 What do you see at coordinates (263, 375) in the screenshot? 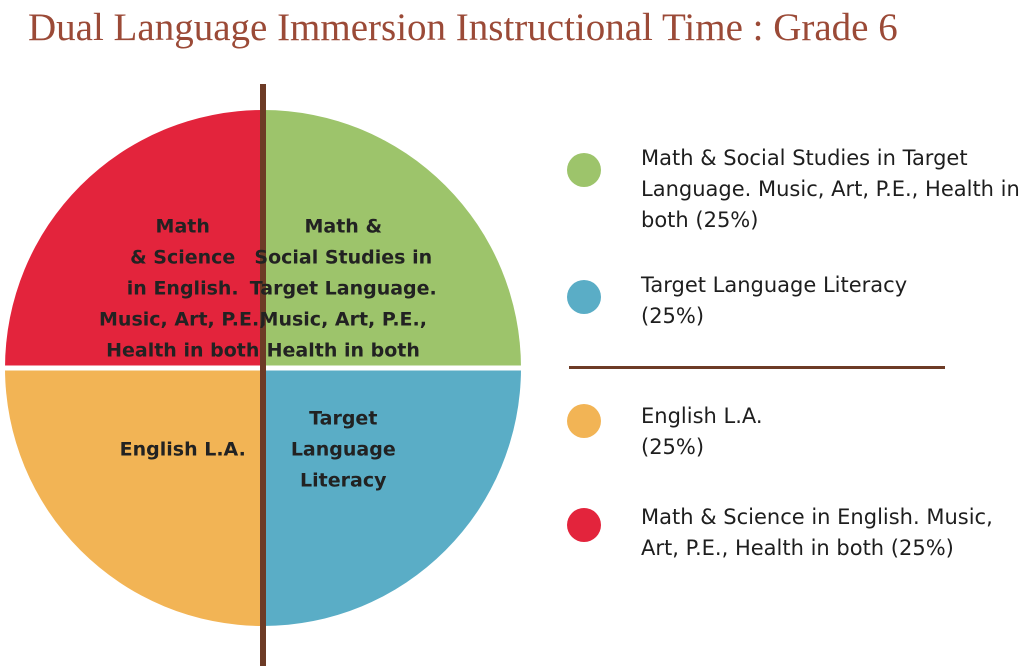
I see `pie-vertical-divider` at bounding box center [263, 375].